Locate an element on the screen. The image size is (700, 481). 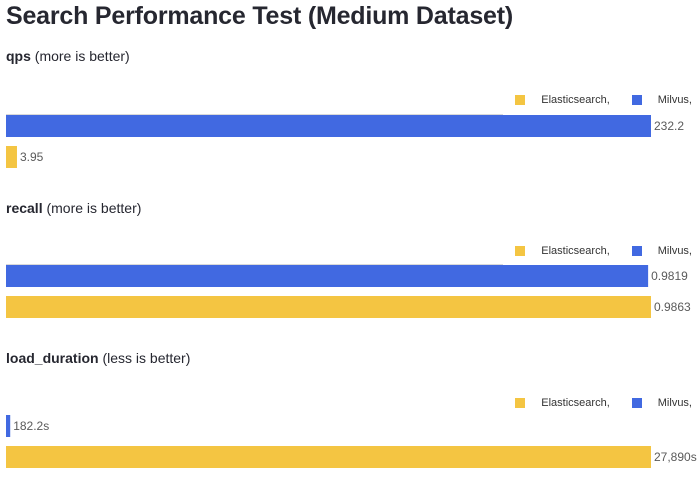
chart-legend-qps: Elasticsearch, Milvus, is located at coordinates (603, 100).